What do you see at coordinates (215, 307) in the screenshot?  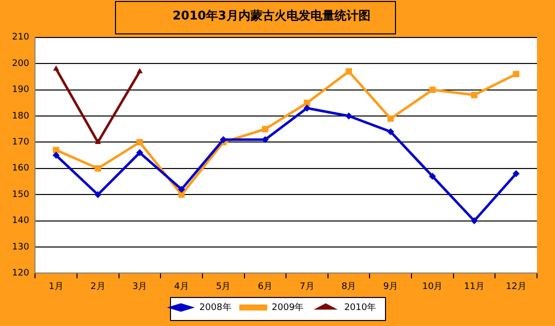 I see `legend-label: 2008年` at bounding box center [215, 307].